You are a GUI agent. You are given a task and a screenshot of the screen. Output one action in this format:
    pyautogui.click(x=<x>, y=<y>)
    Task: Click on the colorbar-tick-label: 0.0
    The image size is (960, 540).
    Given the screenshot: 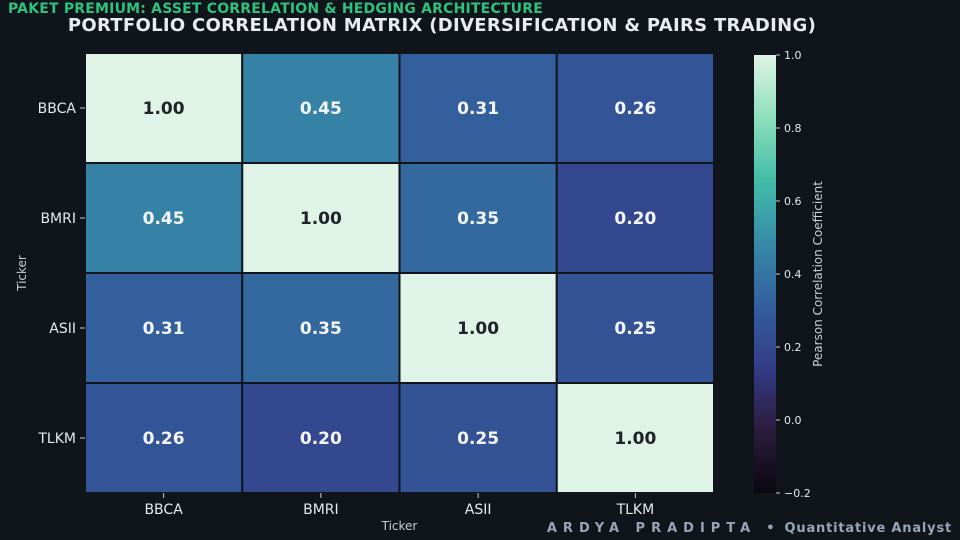 What is the action you would take?
    pyautogui.click(x=793, y=420)
    